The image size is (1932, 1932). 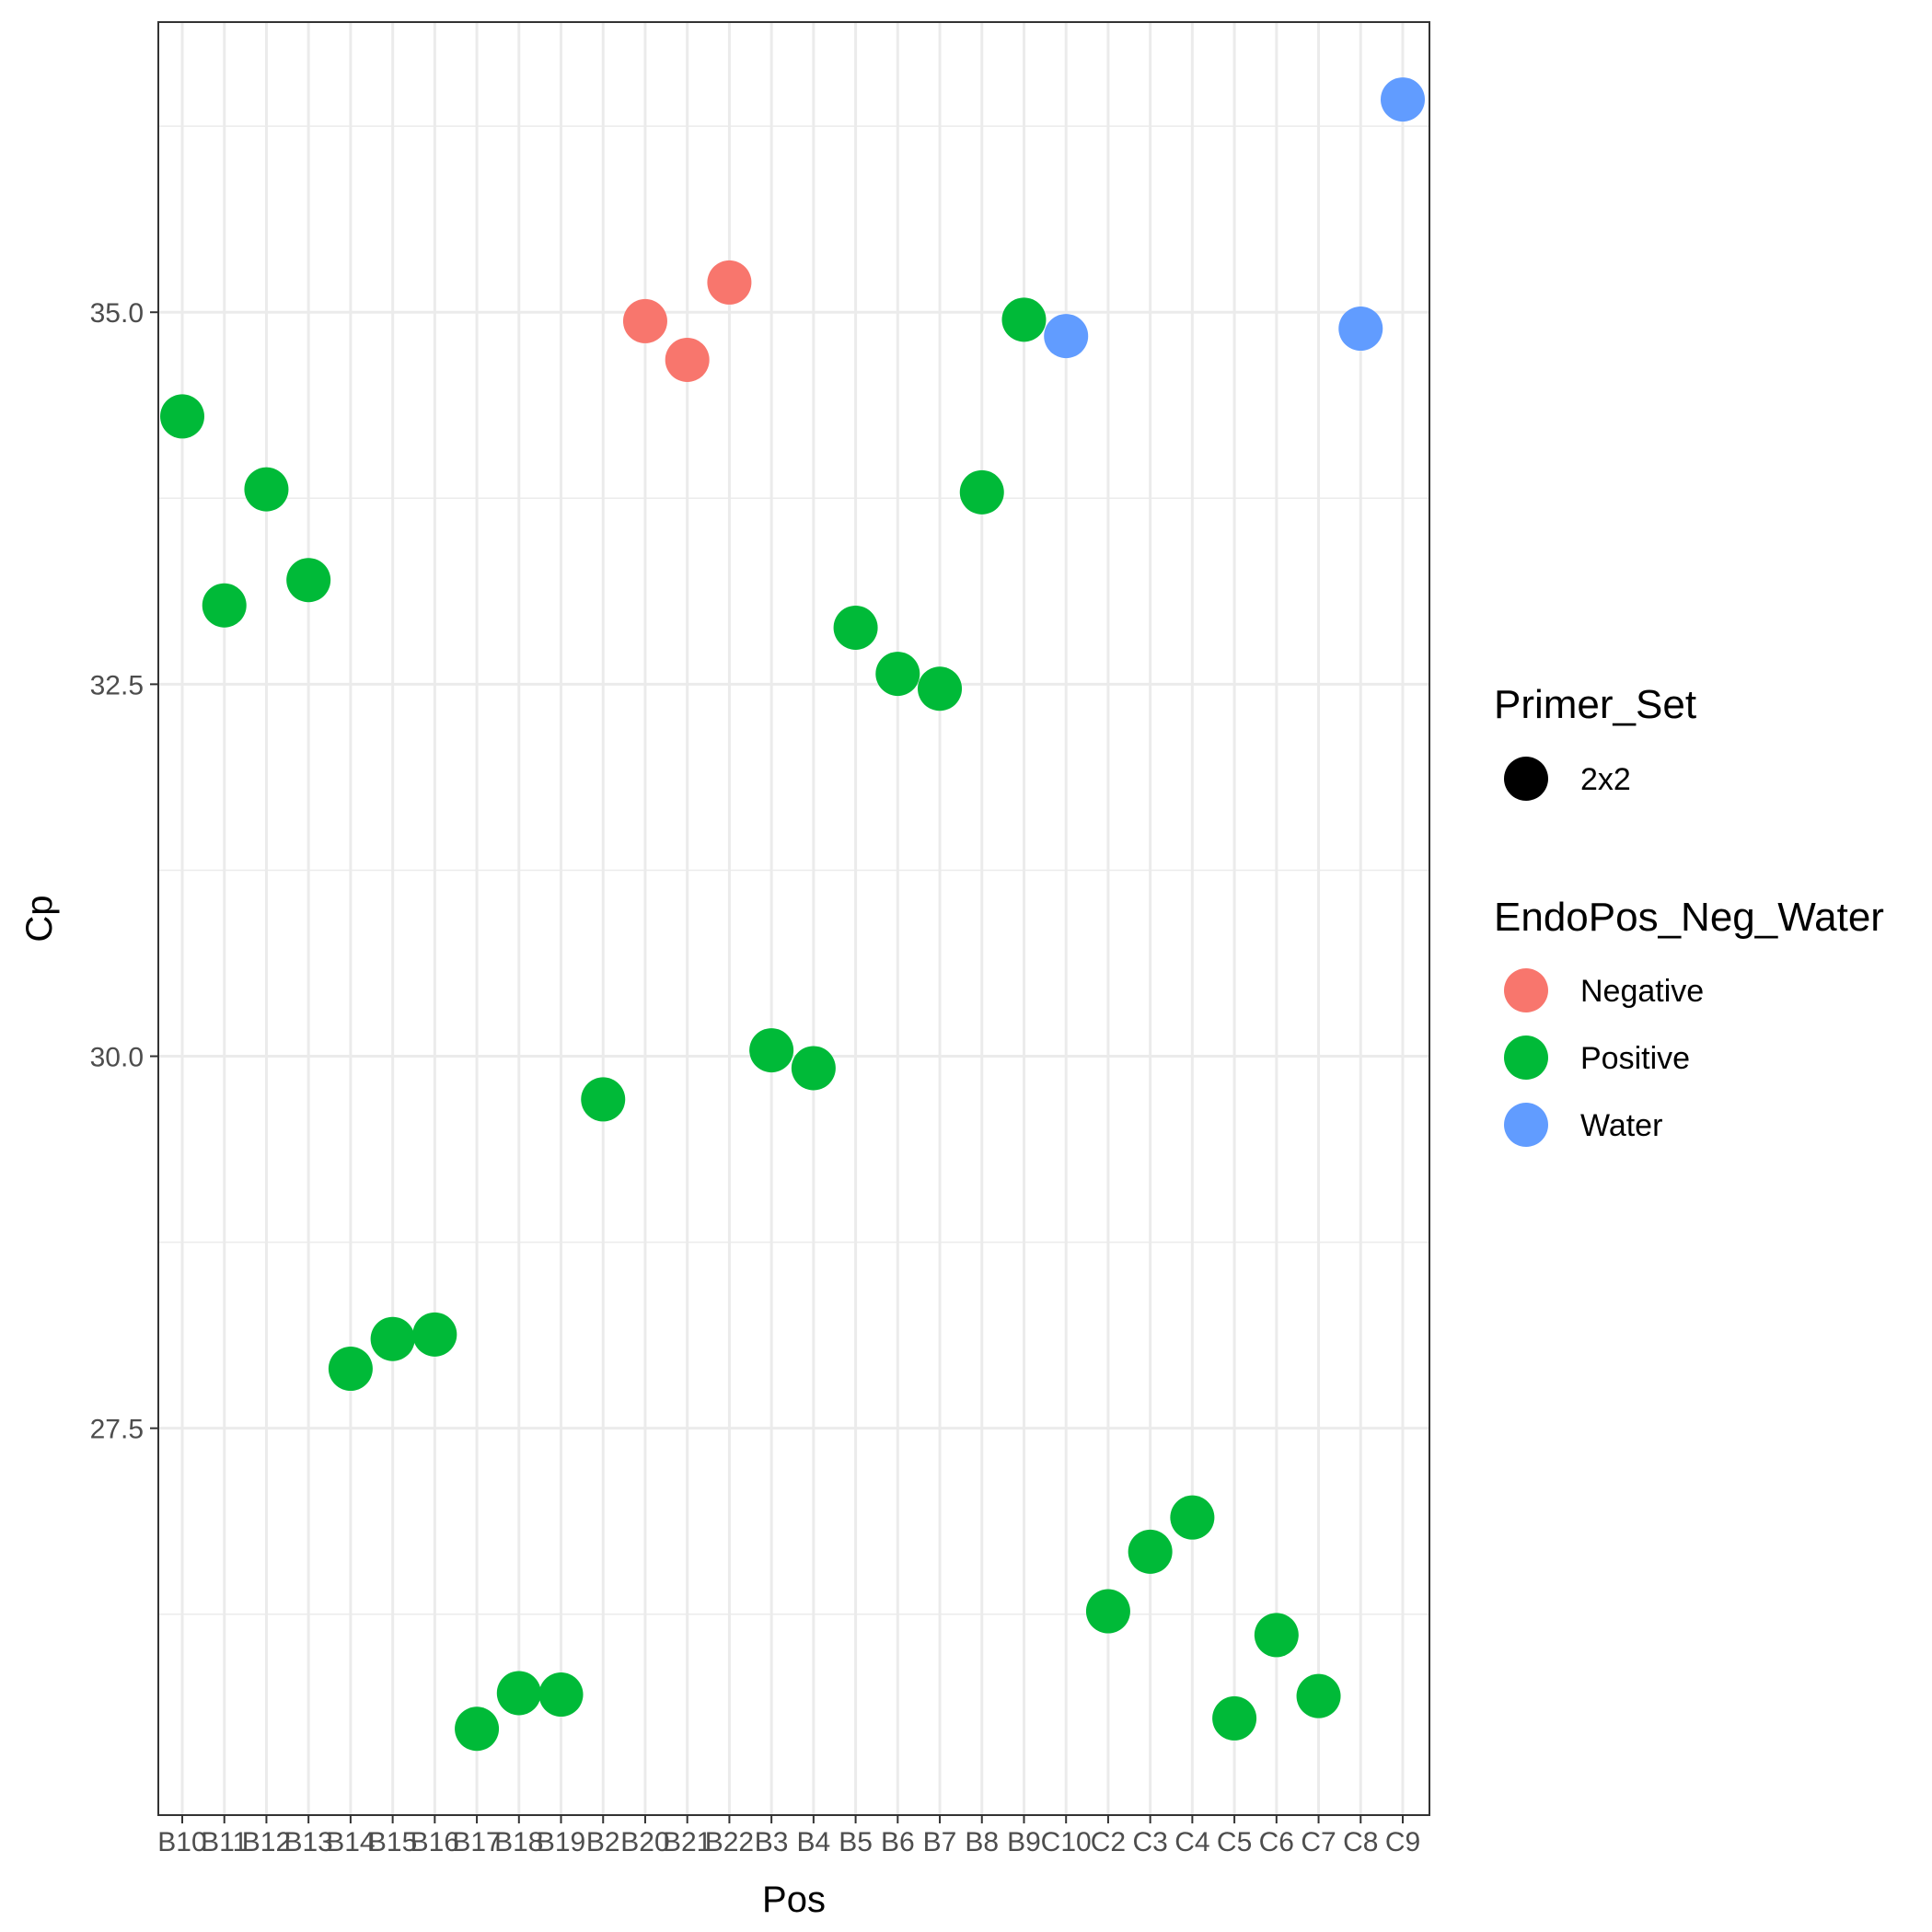 What do you see at coordinates (1319, 1696) in the screenshot?
I see `data-point-c7` at bounding box center [1319, 1696].